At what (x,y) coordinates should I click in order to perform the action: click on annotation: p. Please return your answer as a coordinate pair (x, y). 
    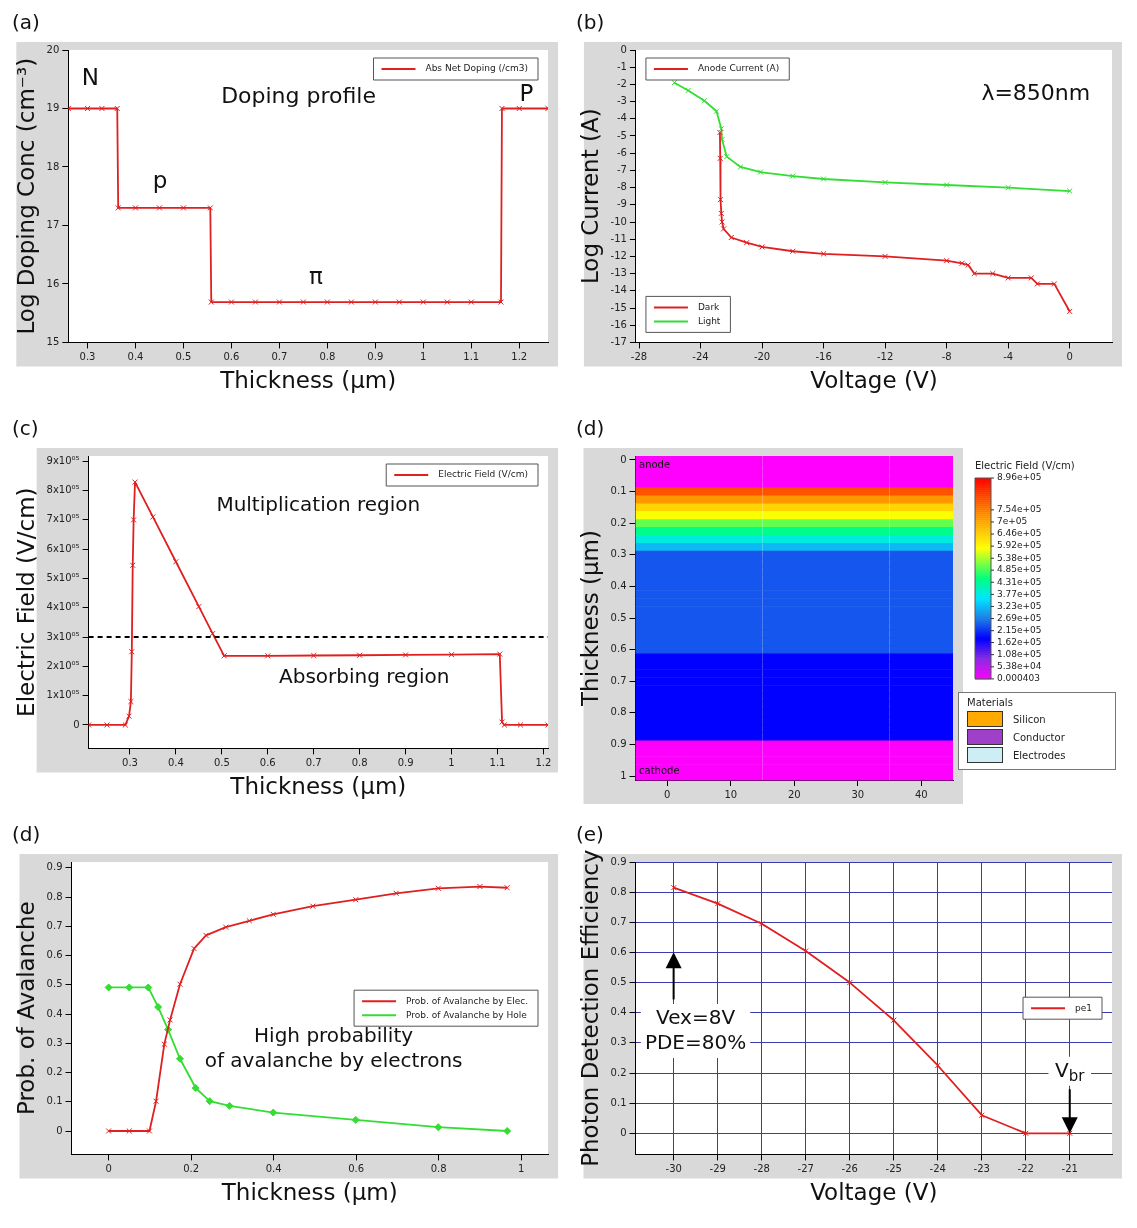
    Looking at the image, I should click on (160, 179).